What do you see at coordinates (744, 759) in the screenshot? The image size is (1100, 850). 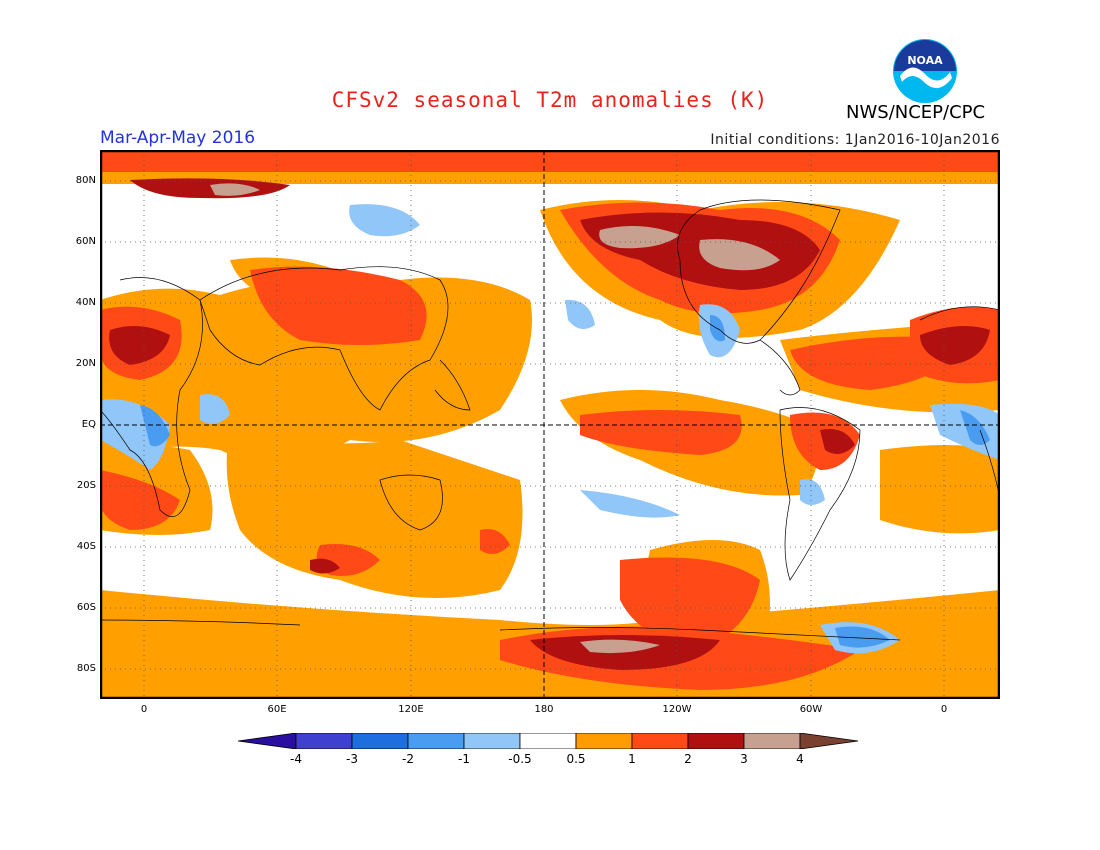 I see `colorbar-tick-label: 3` at bounding box center [744, 759].